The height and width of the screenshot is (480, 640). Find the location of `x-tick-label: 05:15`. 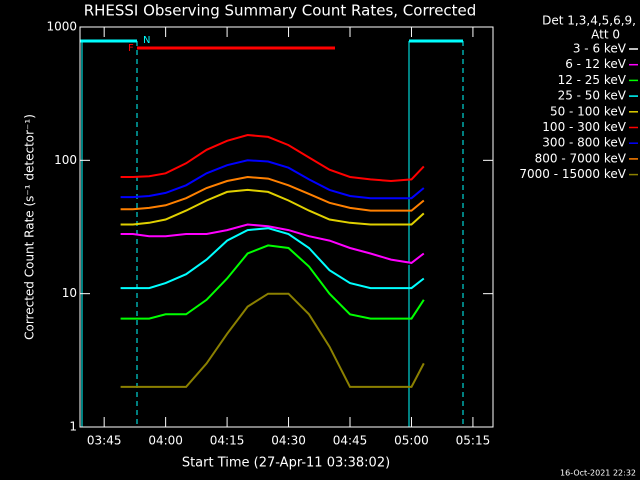

x-tick-label: 05:15 is located at coordinates (473, 441).